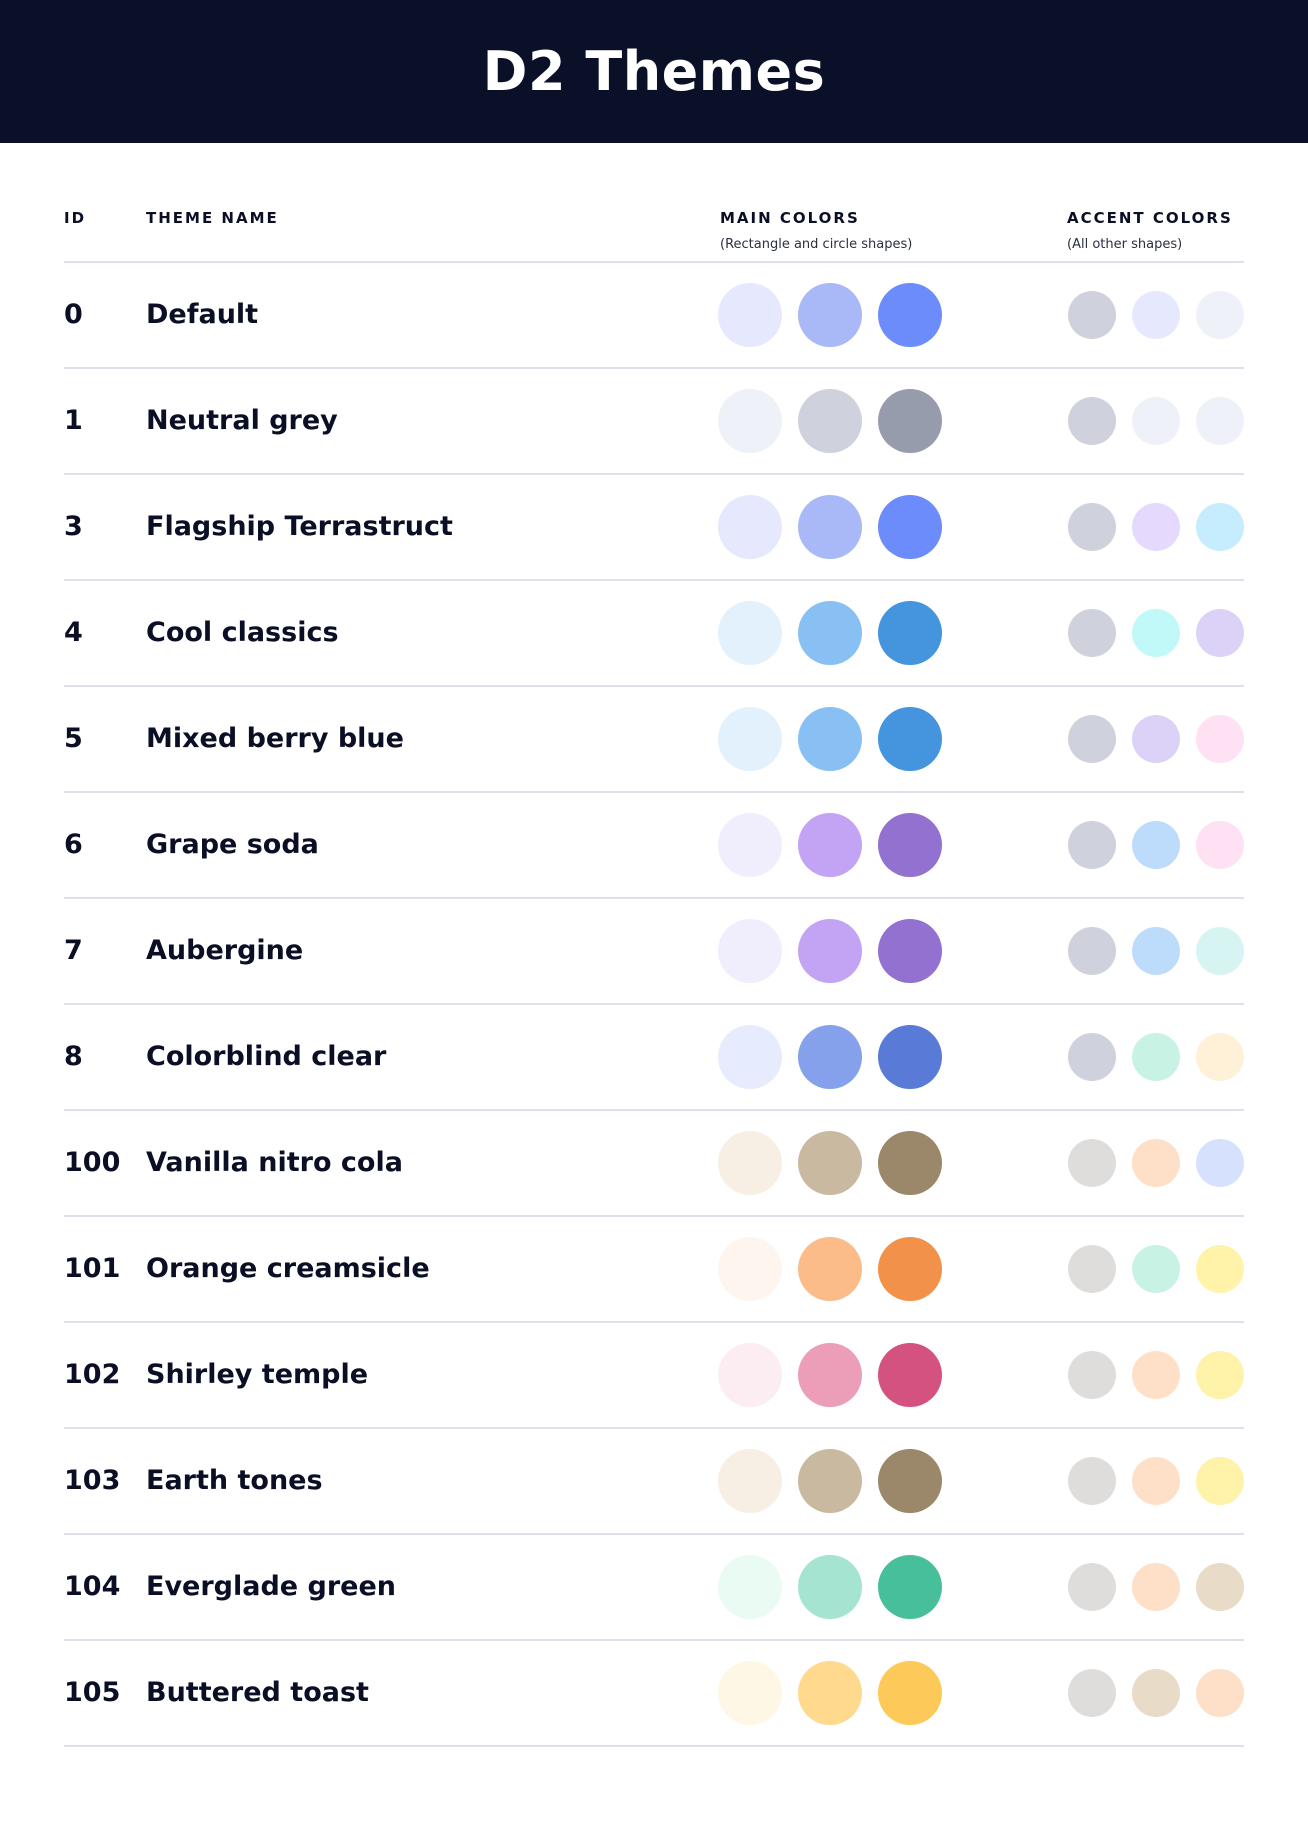  What do you see at coordinates (275, 738) in the screenshot?
I see `theme-name: Mixed berry blue` at bounding box center [275, 738].